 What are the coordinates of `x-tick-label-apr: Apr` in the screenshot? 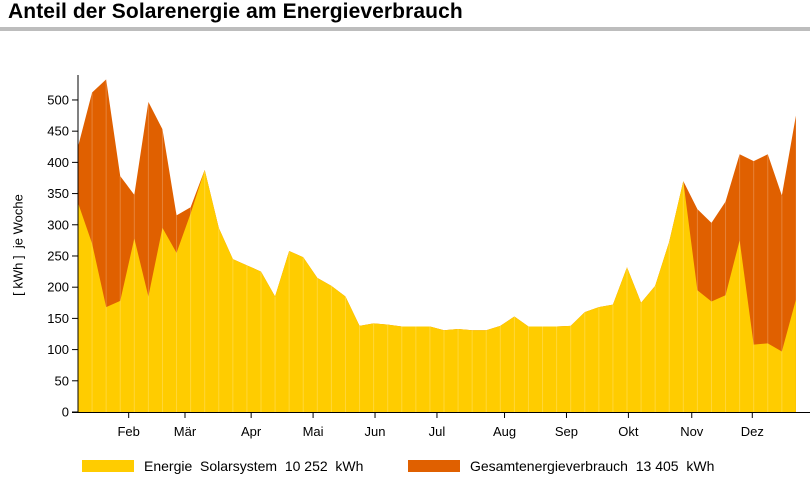 It's located at (251, 431).